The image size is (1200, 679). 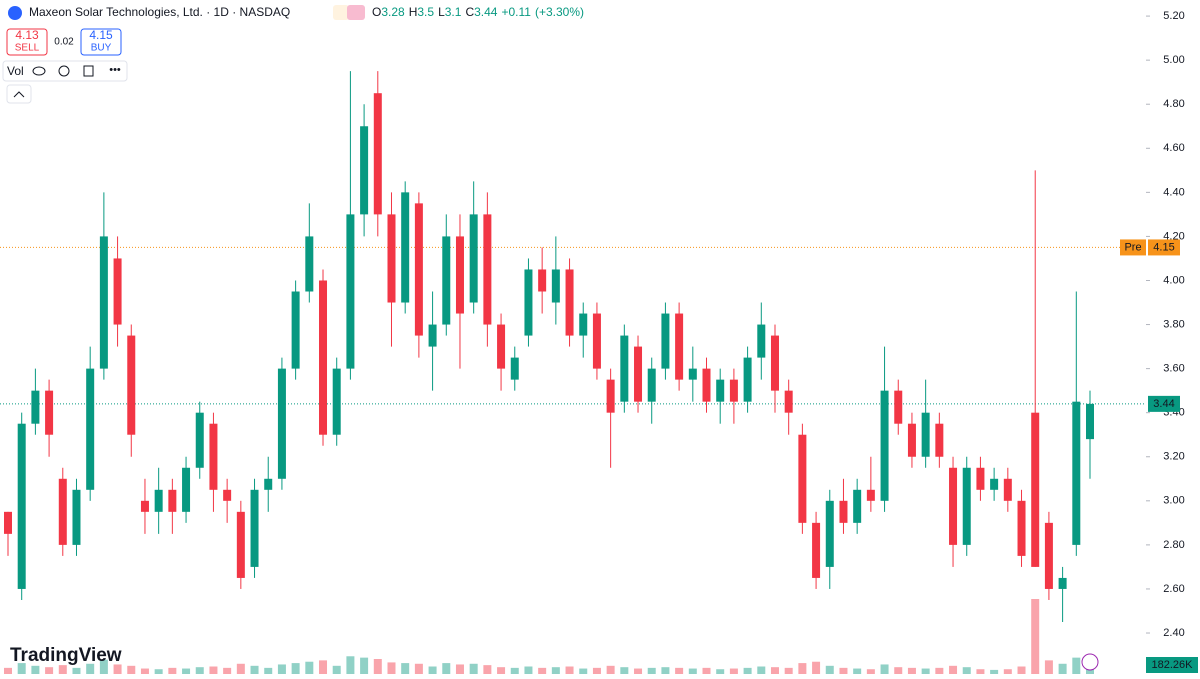 I want to click on buy-price: 4.15, so click(x=101, y=35).